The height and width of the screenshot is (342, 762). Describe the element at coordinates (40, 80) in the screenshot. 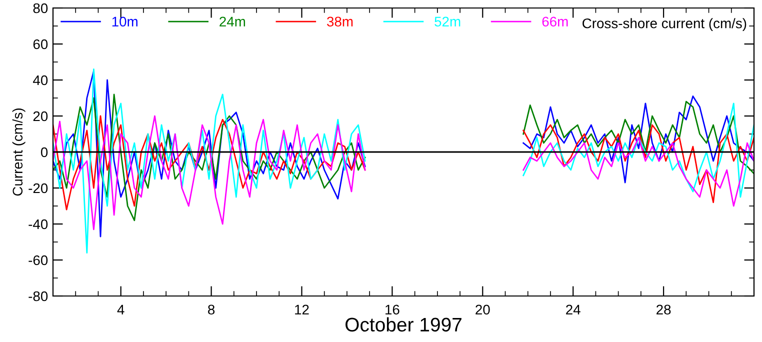

I see `y-tick-label: 40` at that location.